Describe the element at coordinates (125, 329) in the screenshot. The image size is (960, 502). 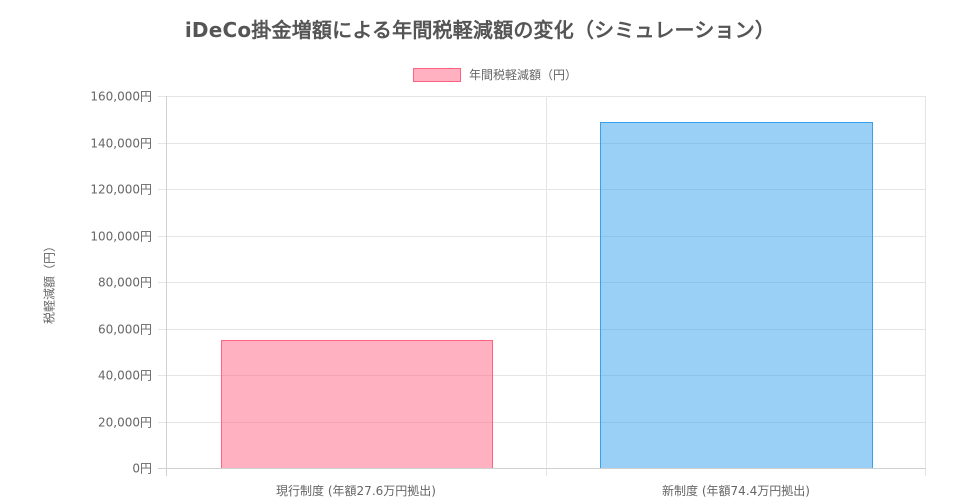
I see `y-tick-label: 60,000円` at that location.